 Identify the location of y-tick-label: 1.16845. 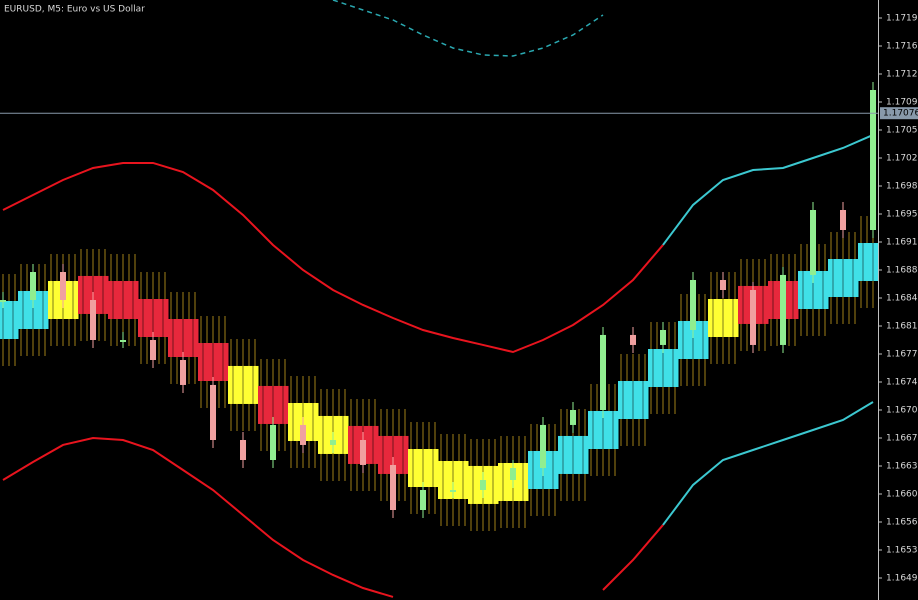
(902, 299).